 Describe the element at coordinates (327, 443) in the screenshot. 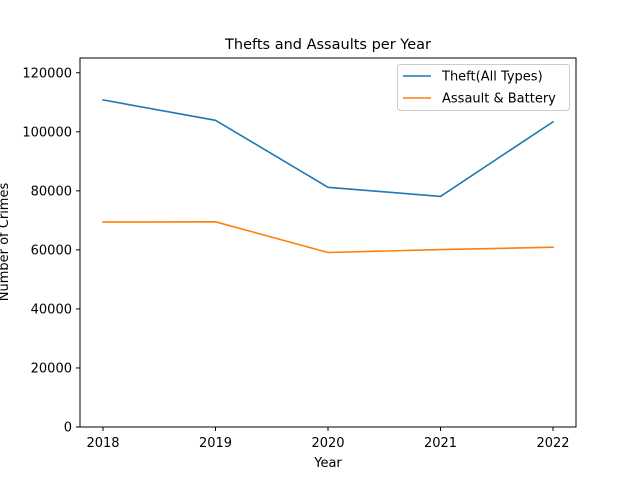

I see `x-tick-label: 2020` at that location.